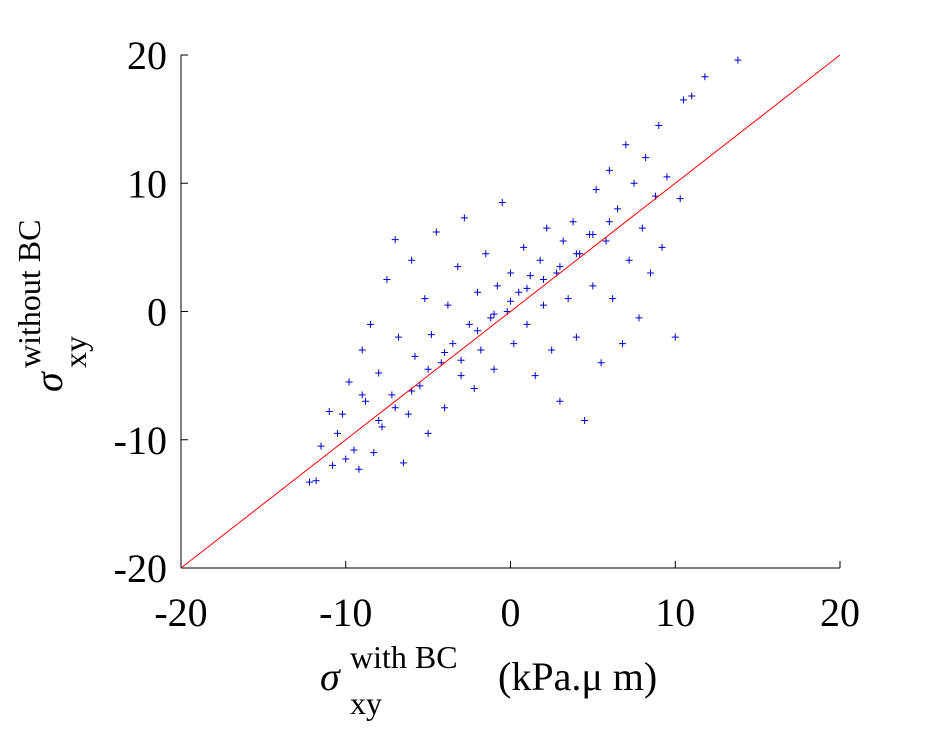 This screenshot has height=734, width=929. I want to click on y-label-superscript: without BC, so click(29, 294).